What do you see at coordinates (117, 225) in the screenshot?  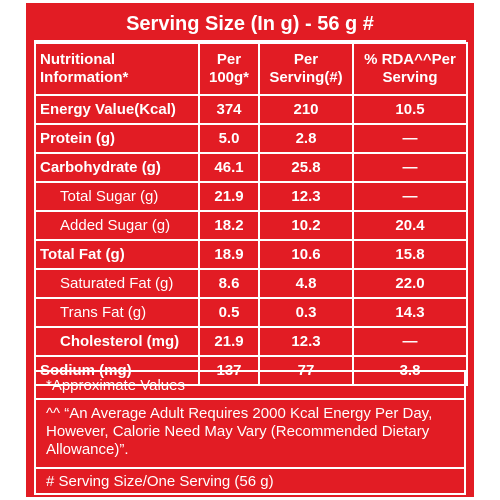 I see `row-label: Added Sugar (g)` at bounding box center [117, 225].